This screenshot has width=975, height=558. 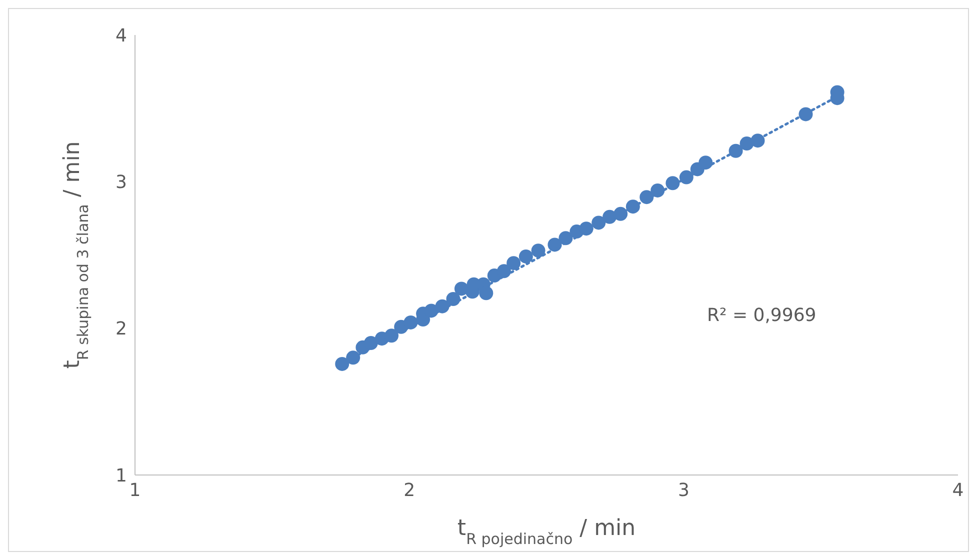 What do you see at coordinates (121, 183) in the screenshot?
I see `y-tick-label: 3` at bounding box center [121, 183].